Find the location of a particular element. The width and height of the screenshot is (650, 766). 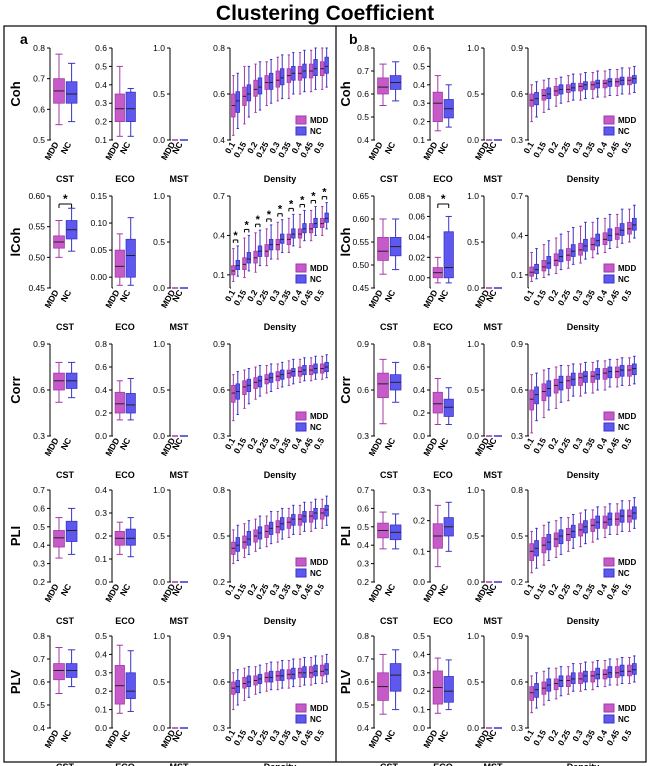

b-PLI-ECO-tick-label-1: 0.1 is located at coordinates (419, 551).